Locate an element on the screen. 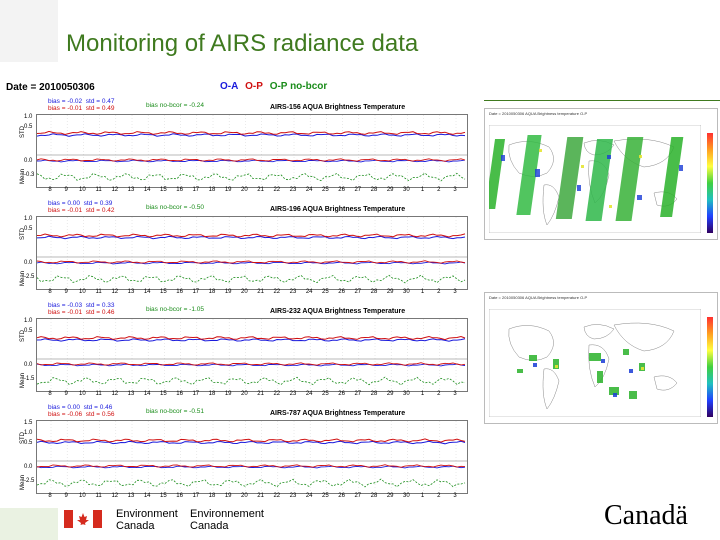 The height and width of the screenshot is (540, 720). panel-plot-svg is located at coordinates (251, 355).